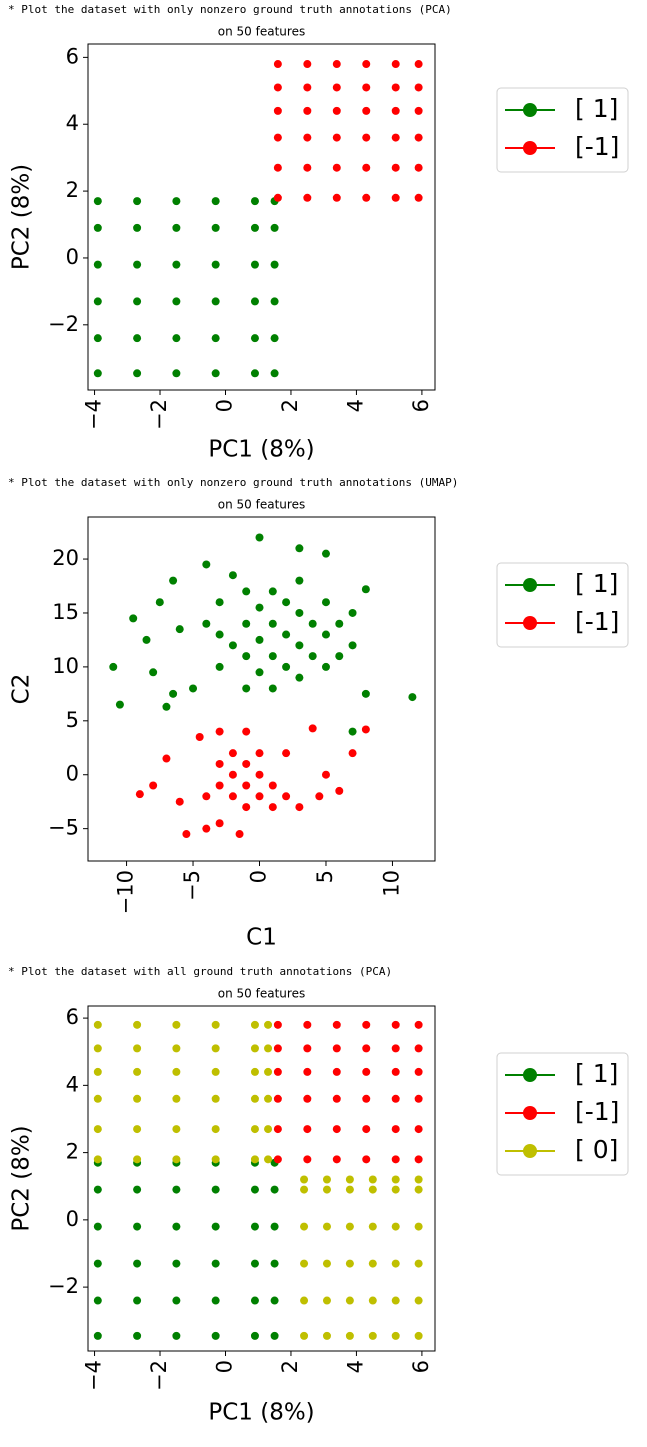 This screenshot has height=1447, width=647. I want to click on y-axis-label: PC2 (8%), so click(22, 217).